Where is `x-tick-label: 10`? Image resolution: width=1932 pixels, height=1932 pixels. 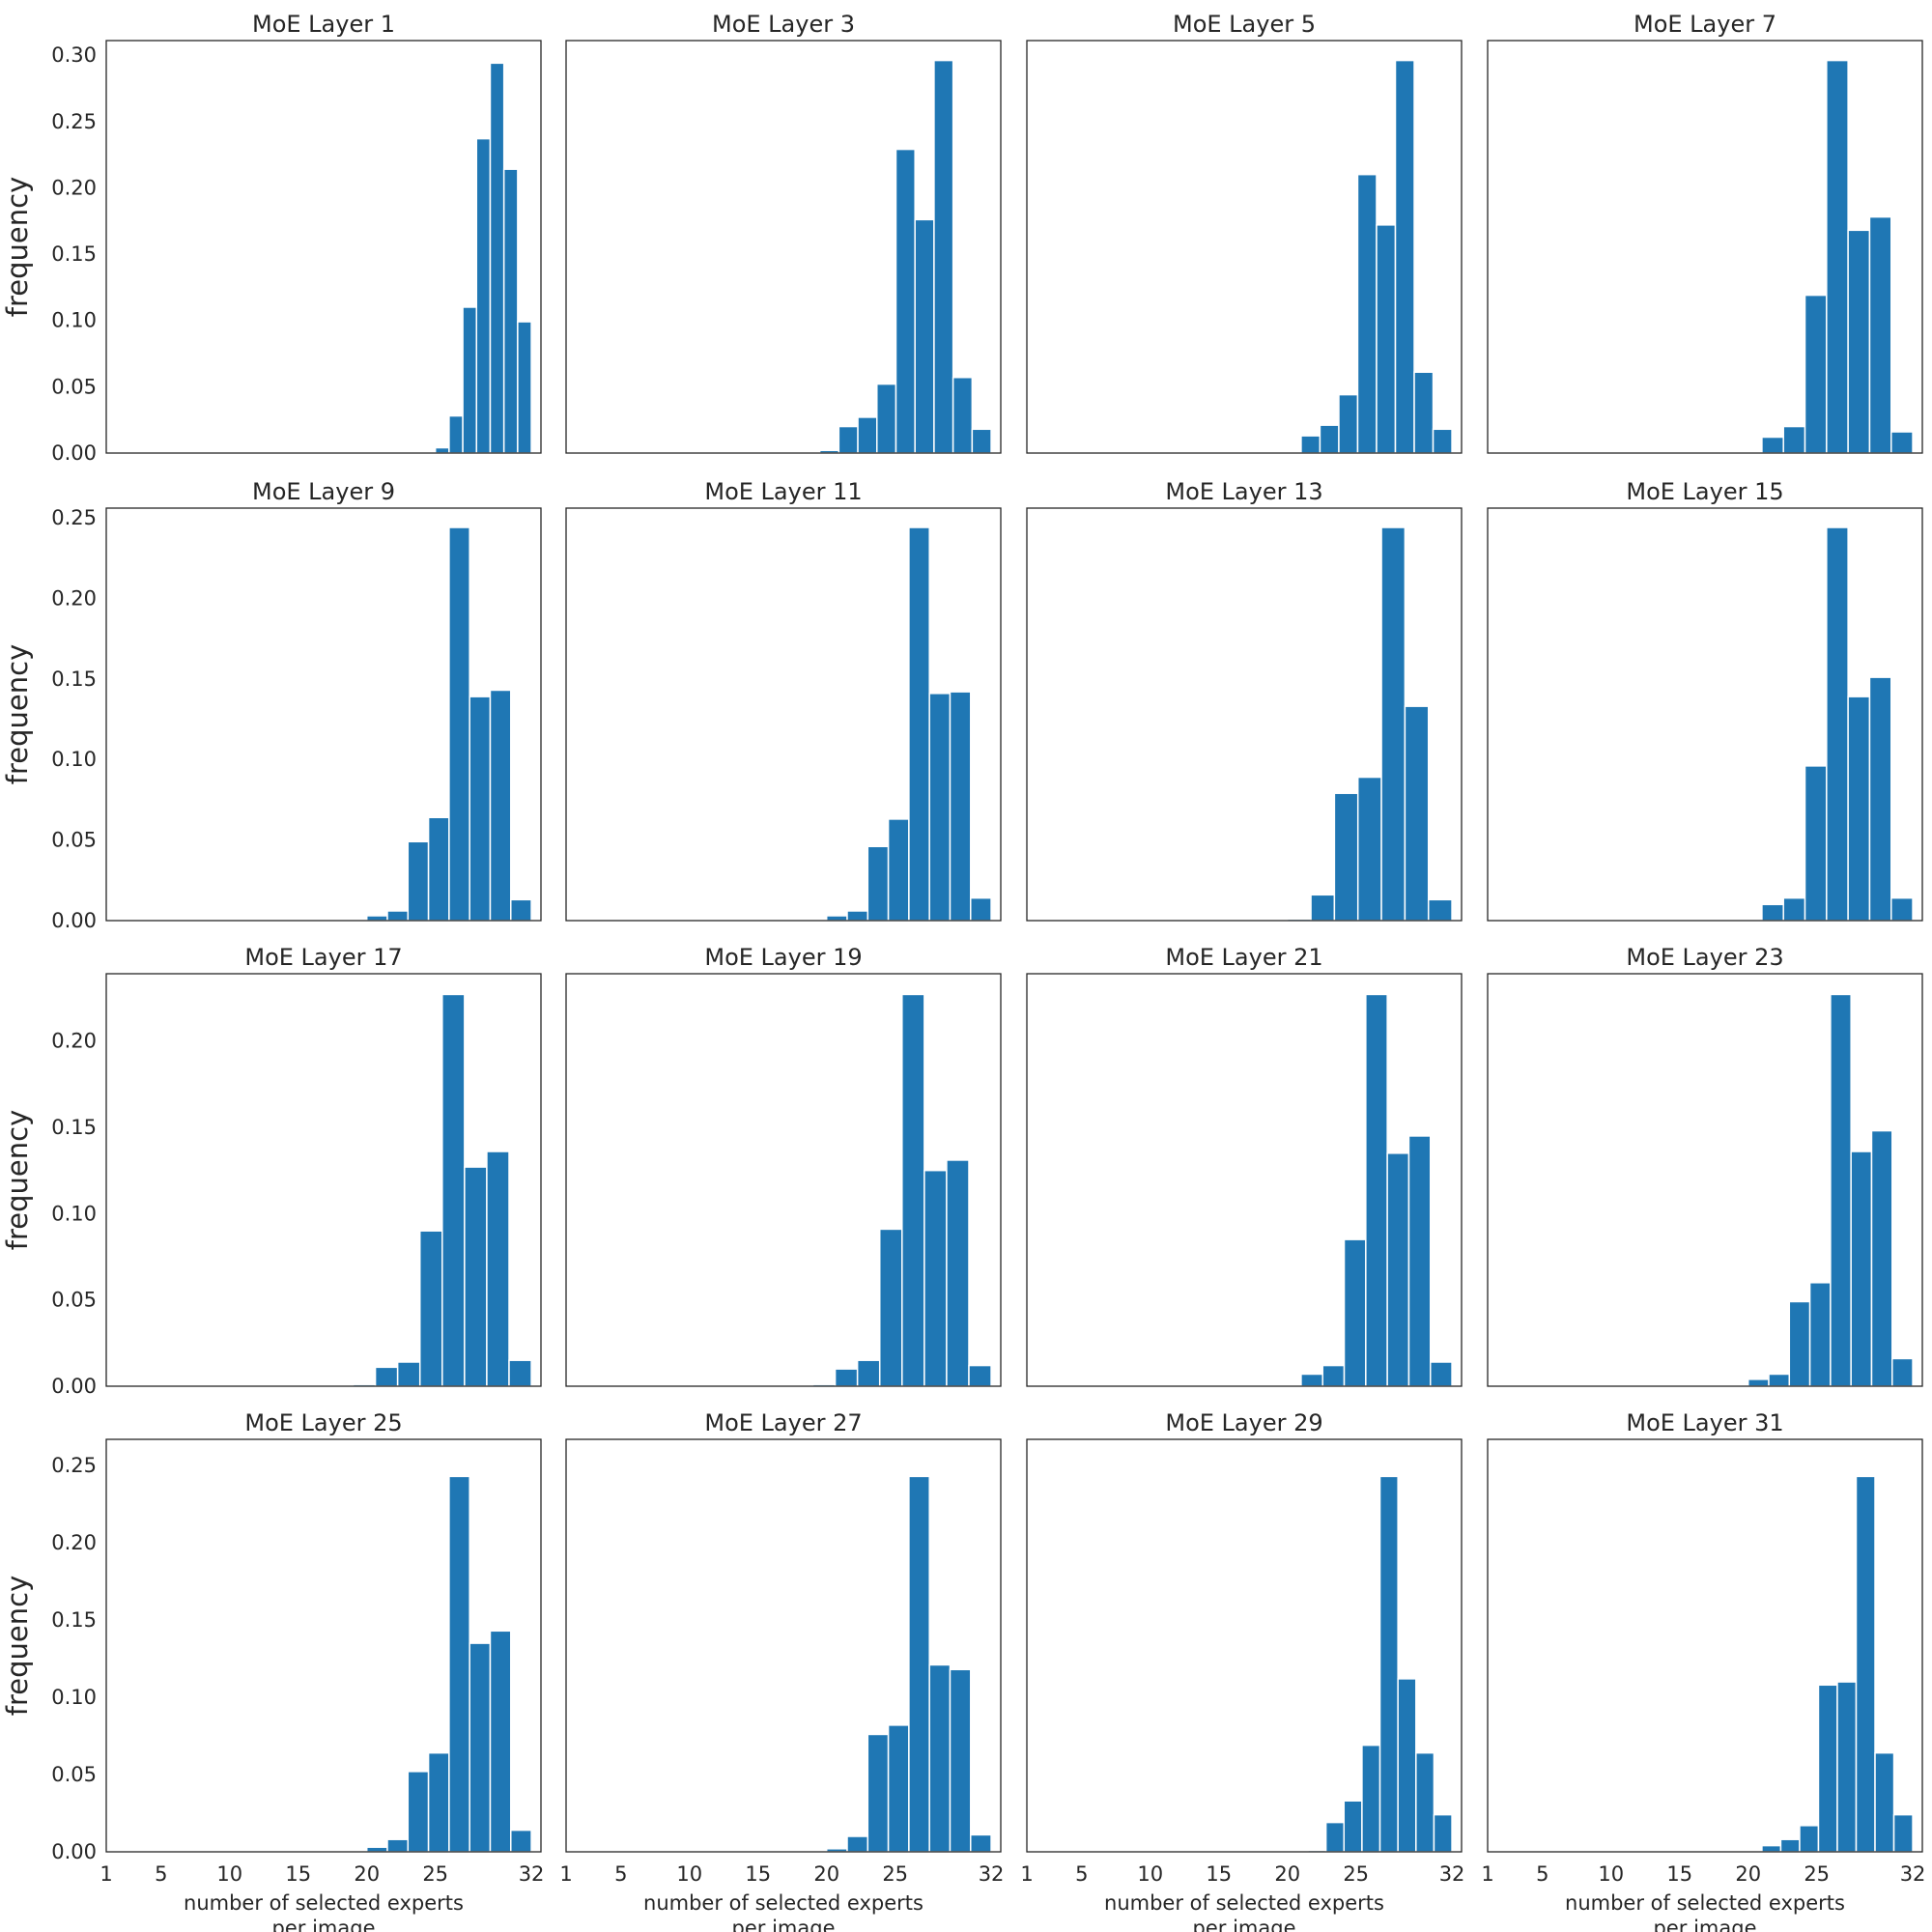 x-tick-label: 10 is located at coordinates (1611, 1874).